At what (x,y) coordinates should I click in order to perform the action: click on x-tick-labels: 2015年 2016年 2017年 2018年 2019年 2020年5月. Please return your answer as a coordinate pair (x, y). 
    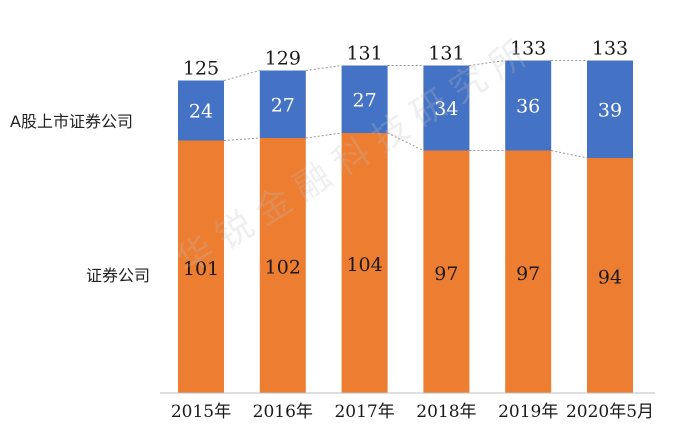
    Looking at the image, I should click on (412, 412).